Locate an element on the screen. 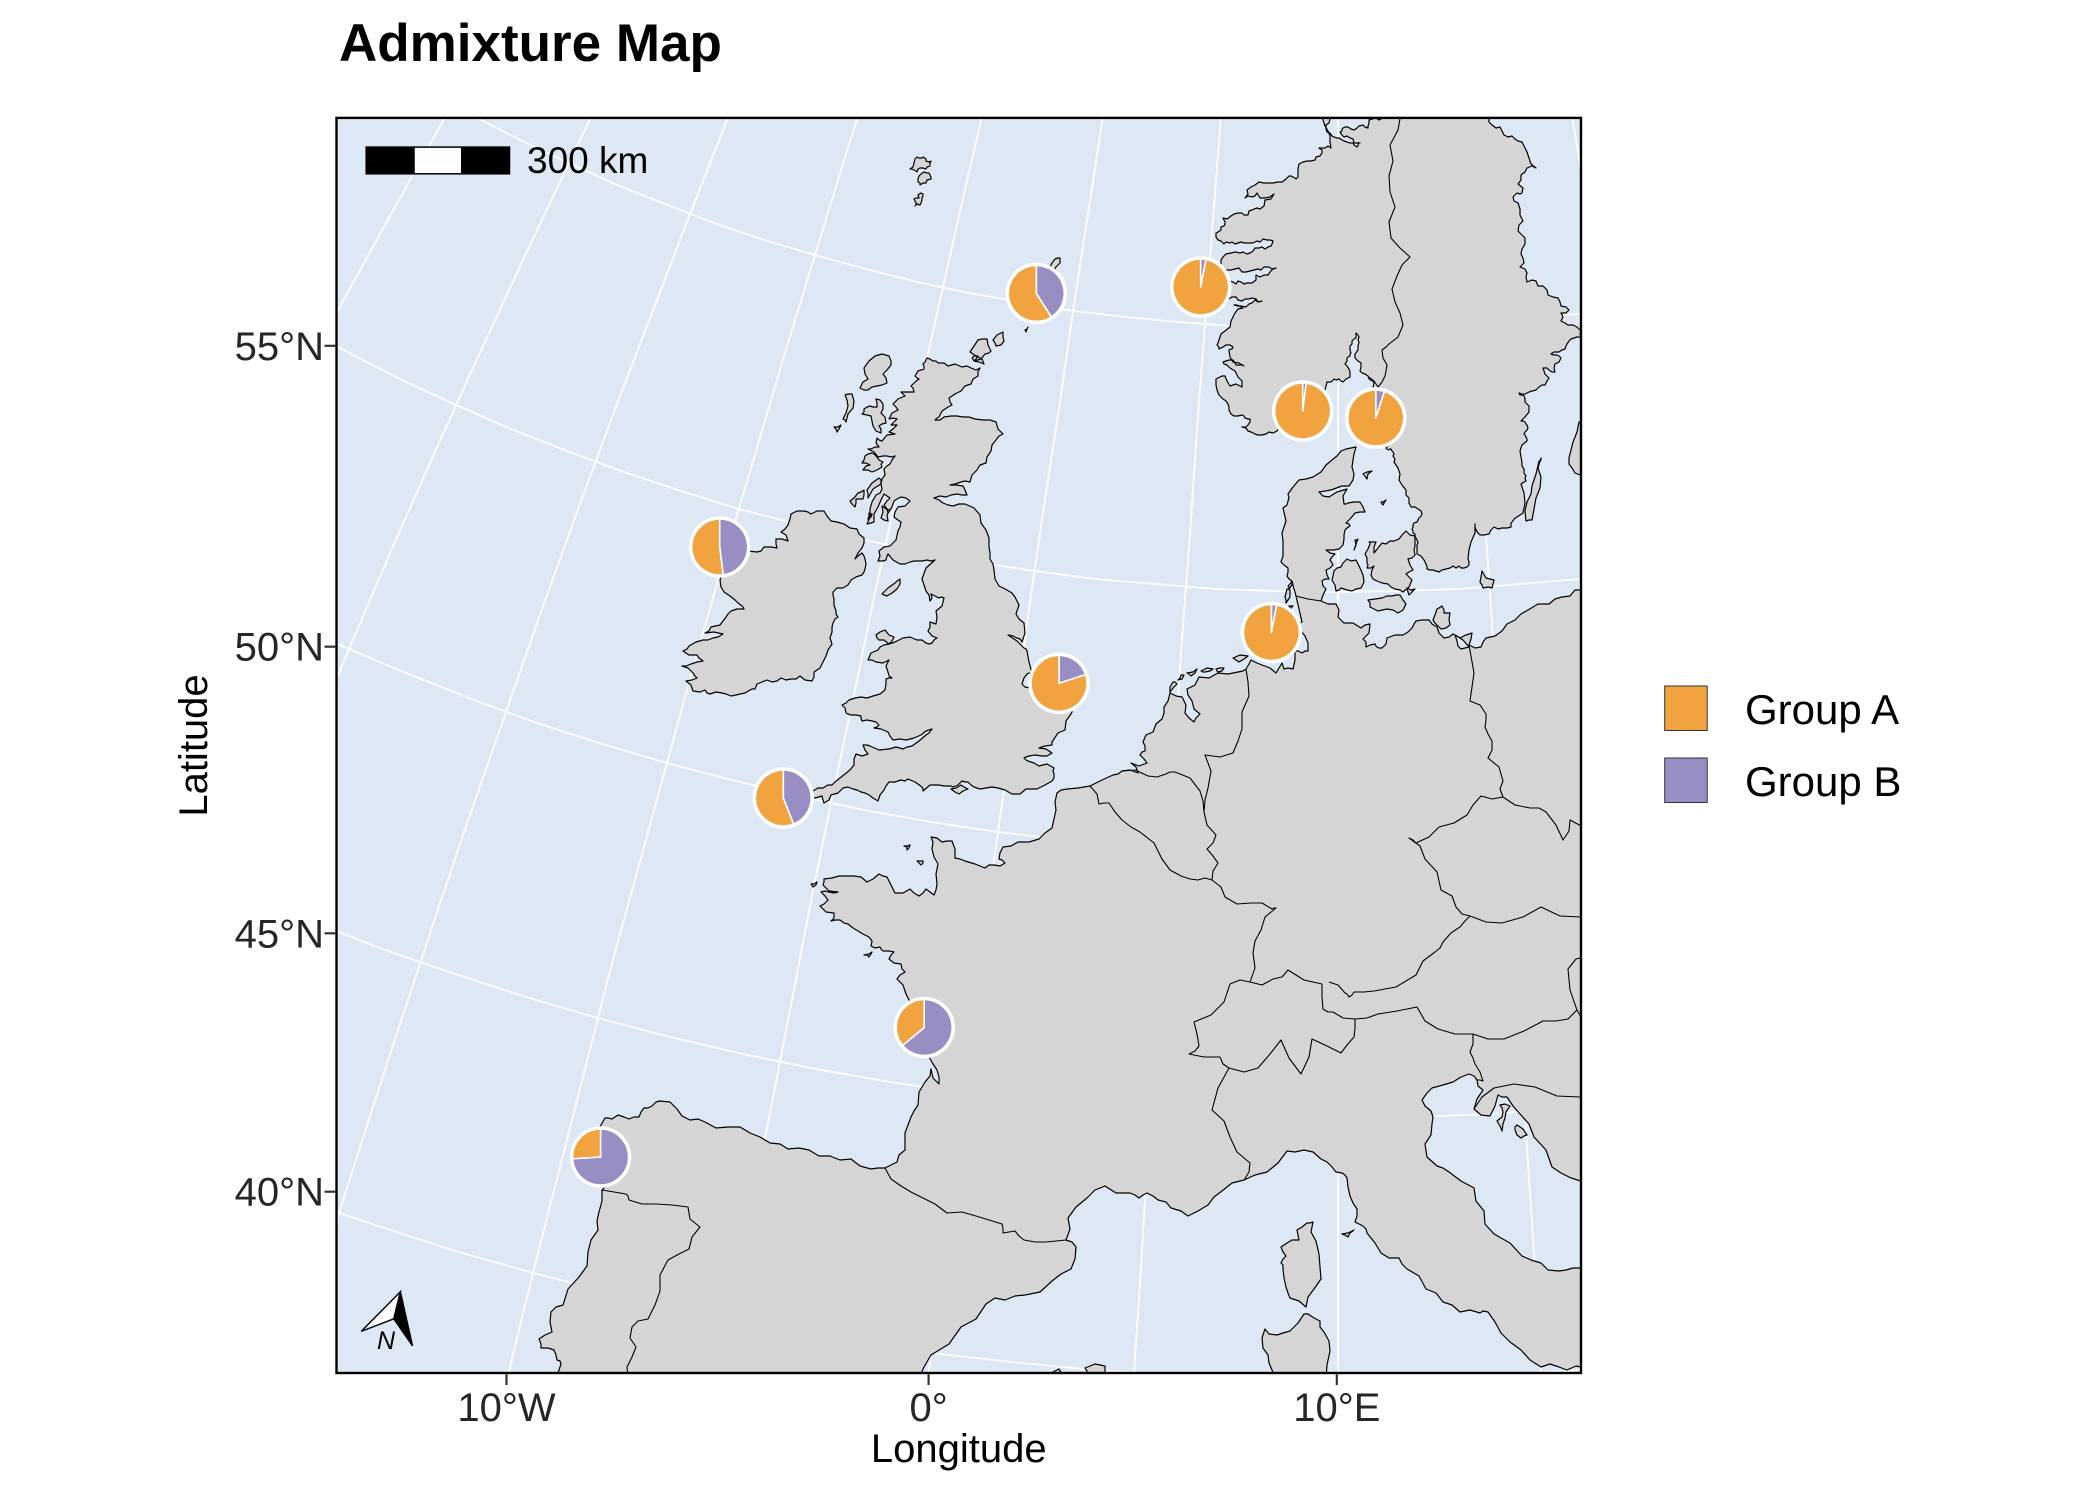 The image size is (2100, 1500). legend: Group A Group B is located at coordinates (1782, 745).